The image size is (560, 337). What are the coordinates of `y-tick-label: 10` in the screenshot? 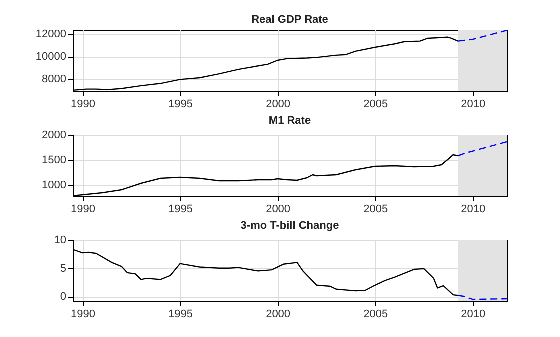 It's located at (60, 240).